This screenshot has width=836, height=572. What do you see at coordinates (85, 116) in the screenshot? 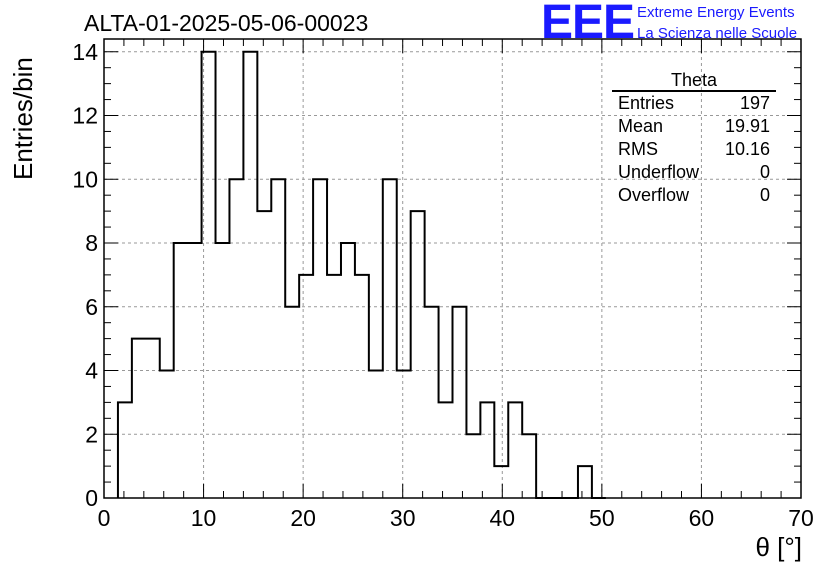
I see `y-tick-label: 12` at bounding box center [85, 116].